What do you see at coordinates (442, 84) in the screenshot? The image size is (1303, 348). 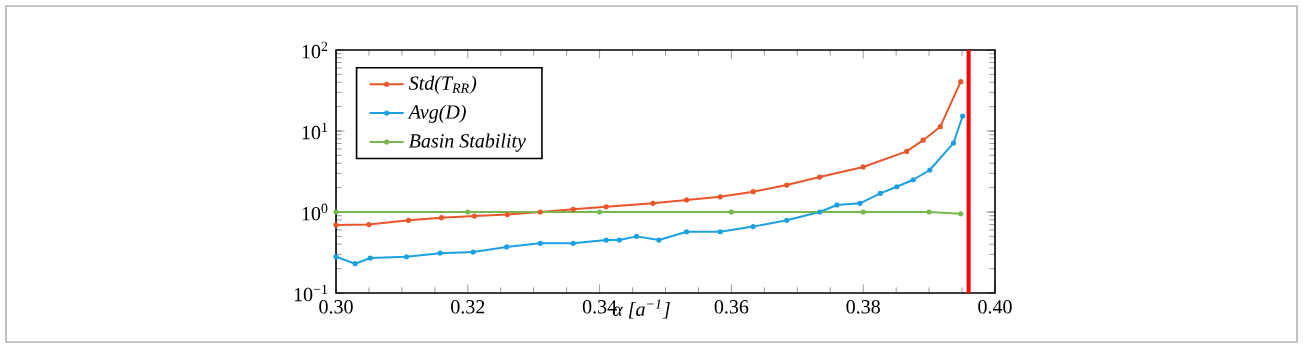 I see `legend-label: Std(T$_{RR}$)` at bounding box center [442, 84].